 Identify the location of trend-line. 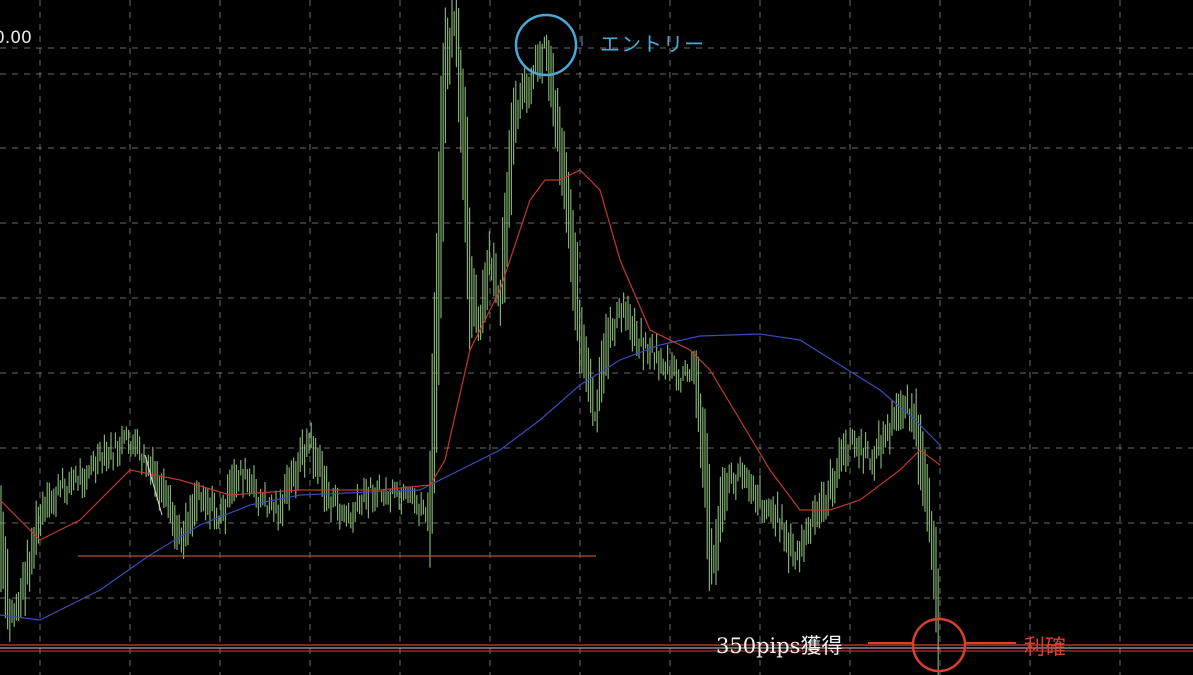
(153, 485).